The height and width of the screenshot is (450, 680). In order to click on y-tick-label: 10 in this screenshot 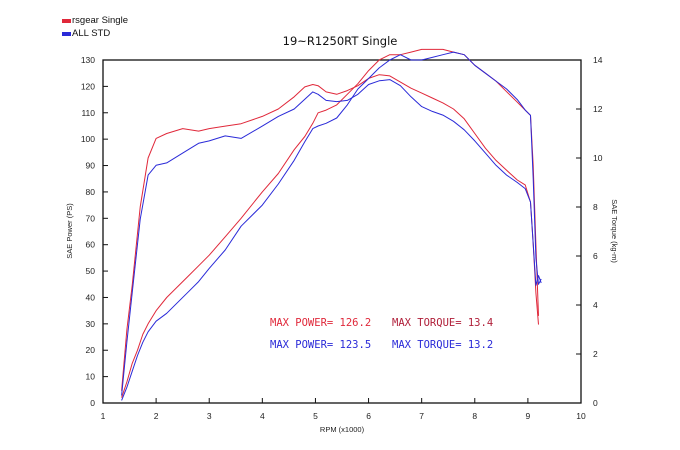, I will do `click(91, 377)`.